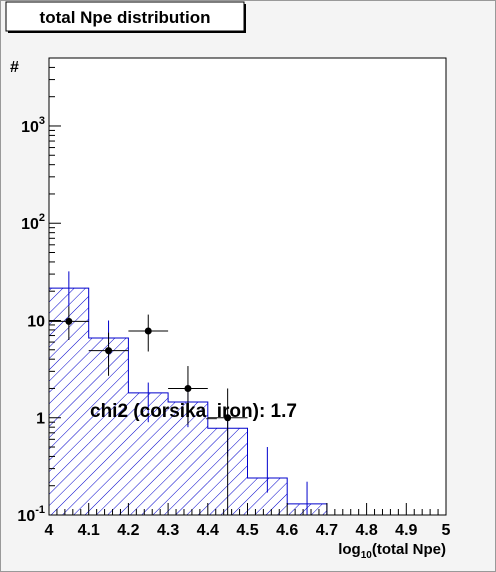 The width and height of the screenshot is (496, 572). I want to click on x-tick-label: 4, so click(49, 530).